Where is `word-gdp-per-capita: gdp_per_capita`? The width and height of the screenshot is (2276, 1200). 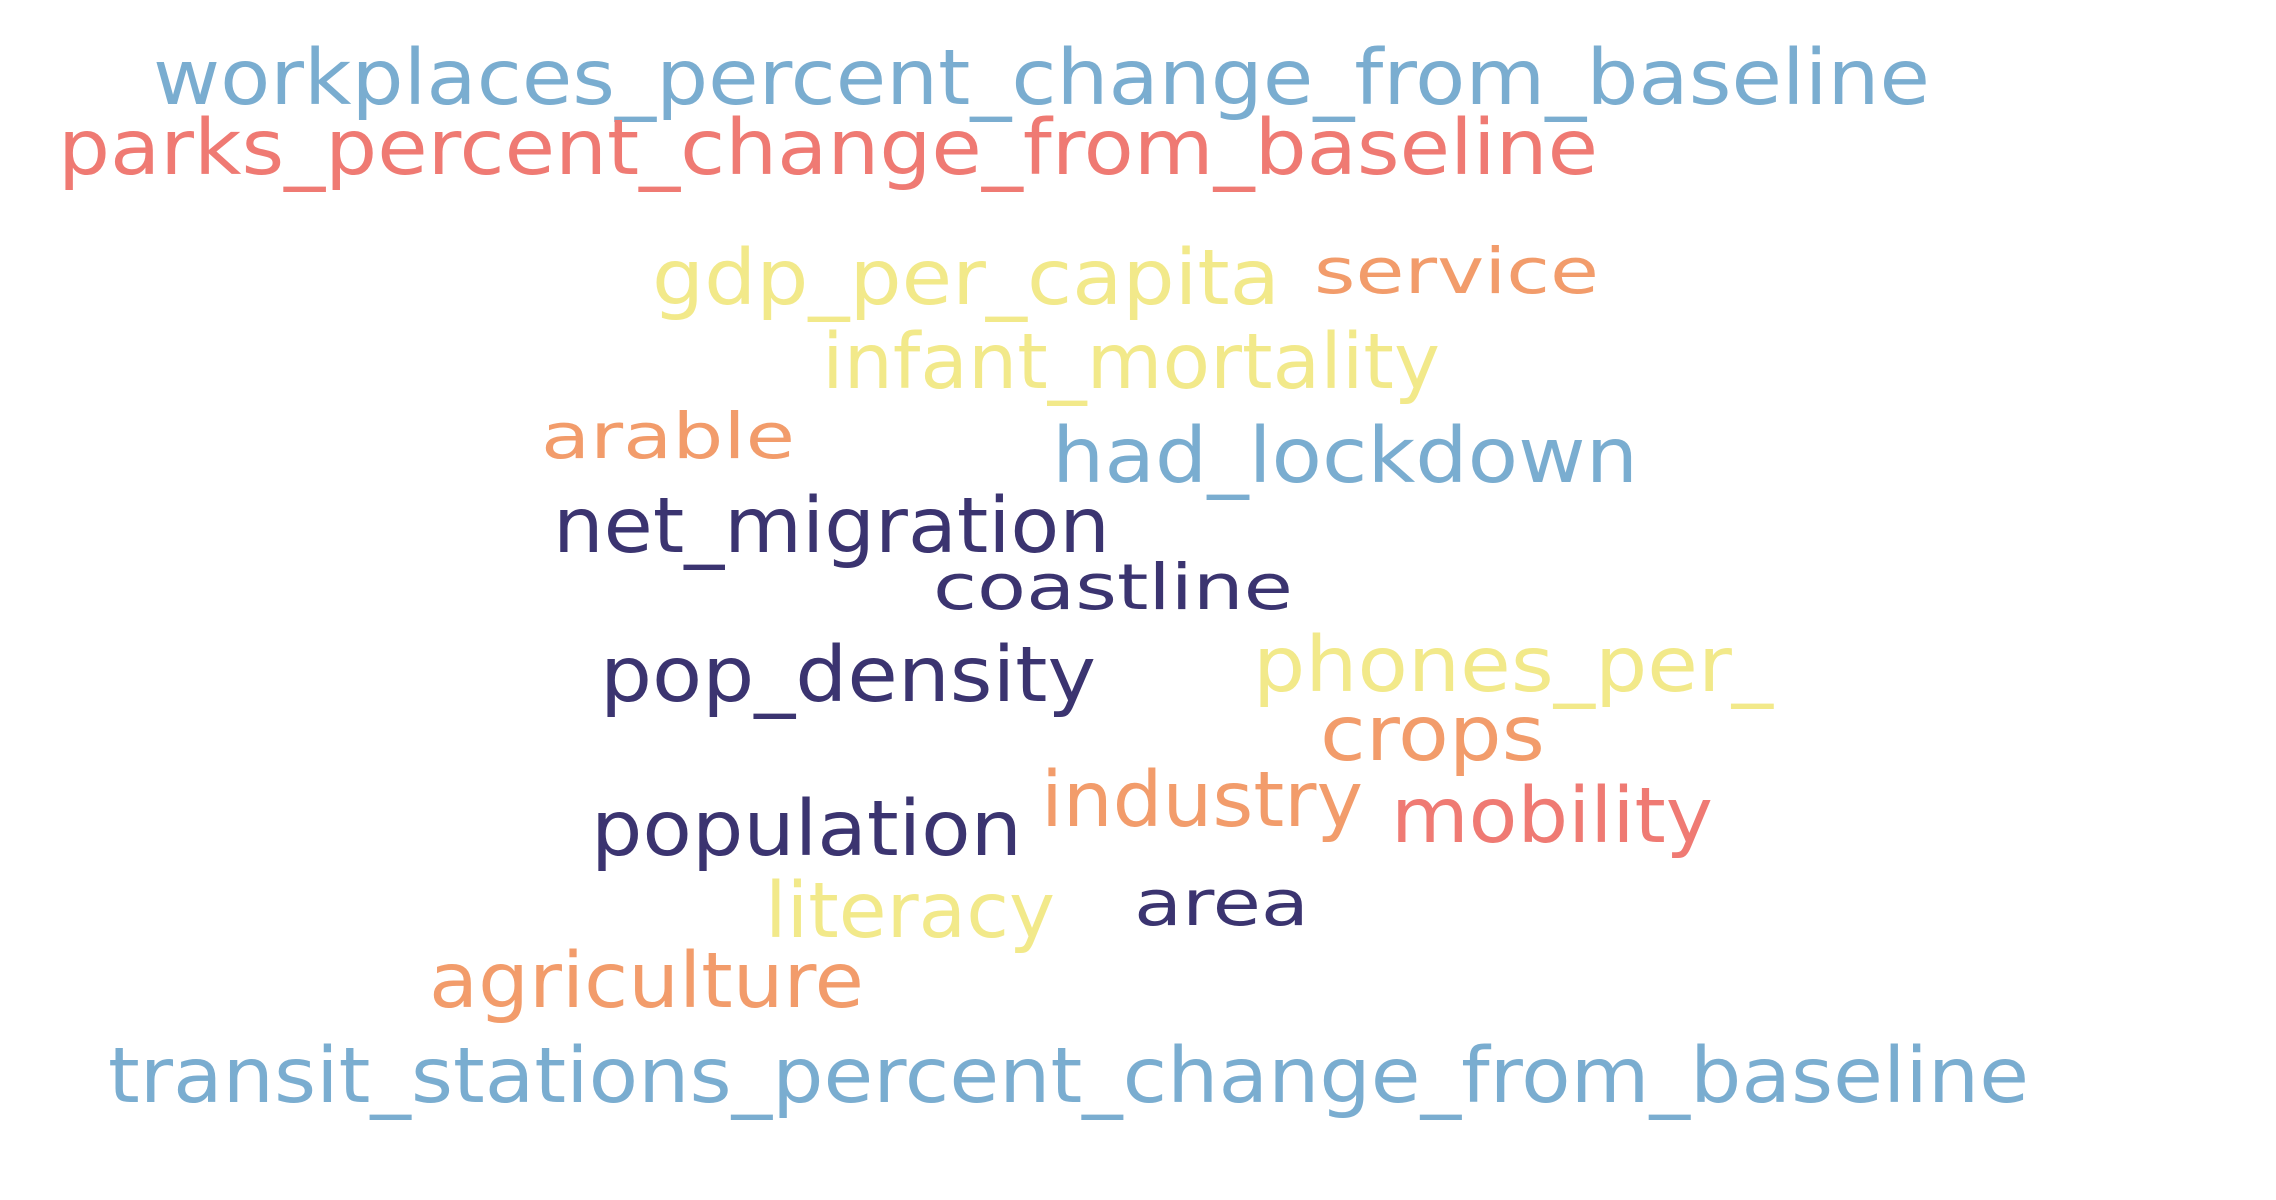
word-gdp-per-capita: gdp_per_capita is located at coordinates (966, 278).